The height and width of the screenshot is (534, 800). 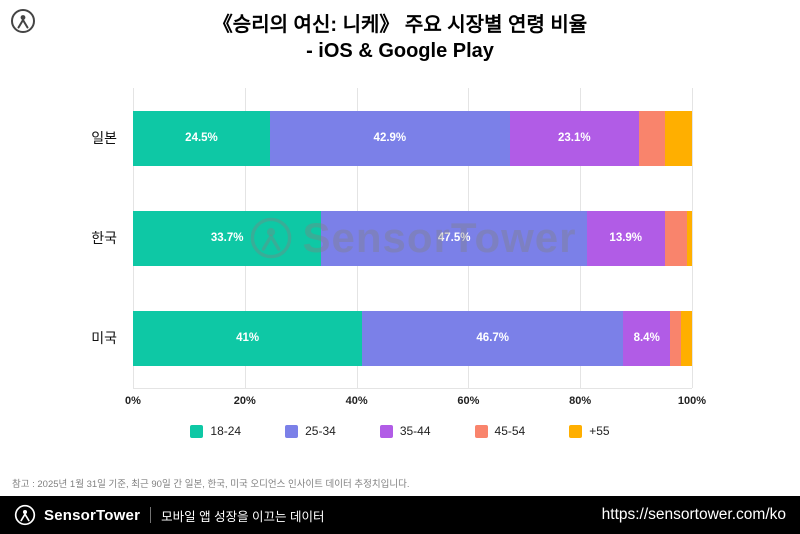 What do you see at coordinates (580, 401) in the screenshot?
I see `x-axis-tick: 80%` at bounding box center [580, 401].